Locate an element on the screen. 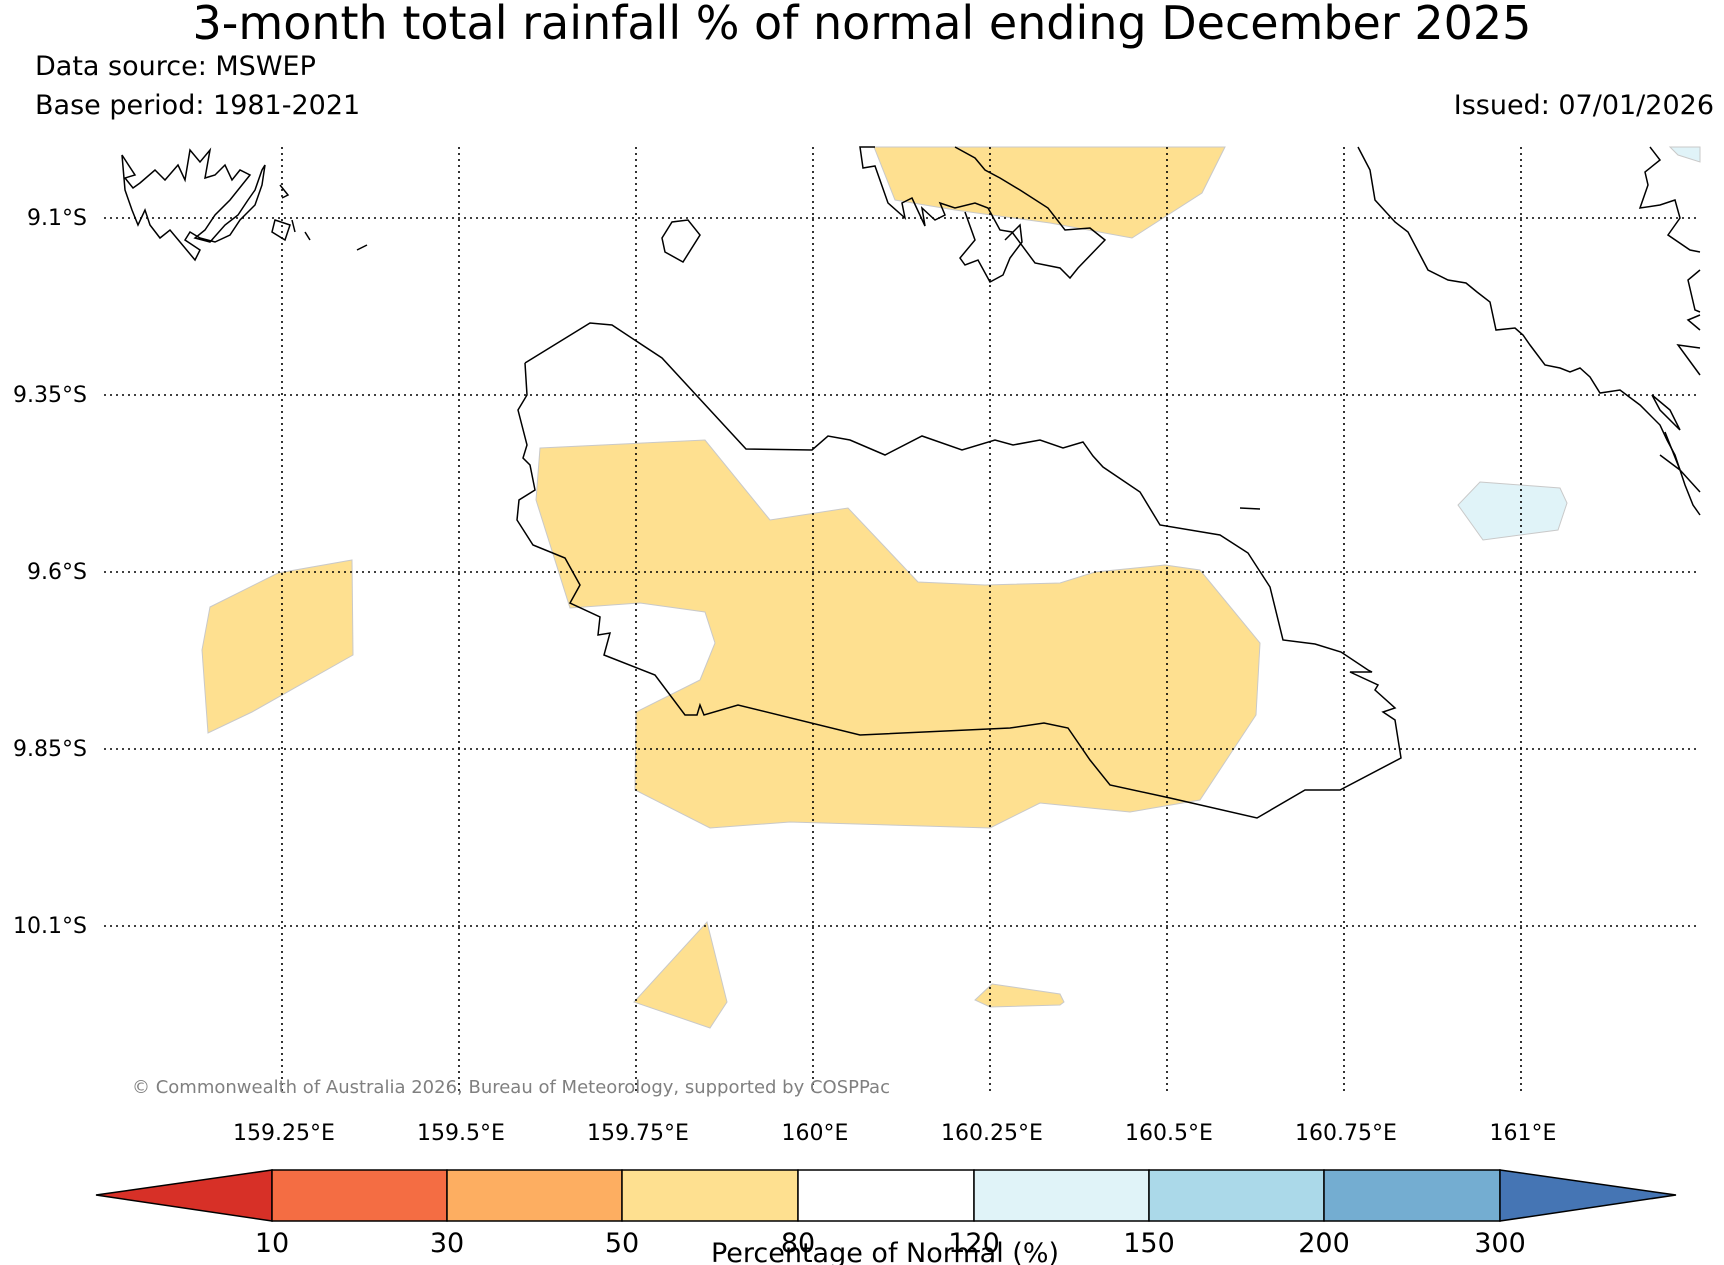 The image size is (1724, 1265). colorbar-tick: 50 is located at coordinates (622, 1243).